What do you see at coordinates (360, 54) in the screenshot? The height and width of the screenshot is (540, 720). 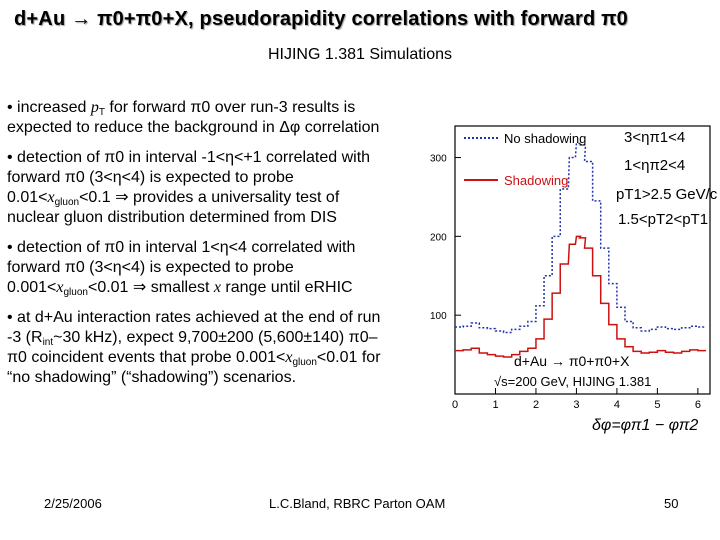 I see `slide-subtitle: HIJING 1.381 Simulations` at bounding box center [360, 54].